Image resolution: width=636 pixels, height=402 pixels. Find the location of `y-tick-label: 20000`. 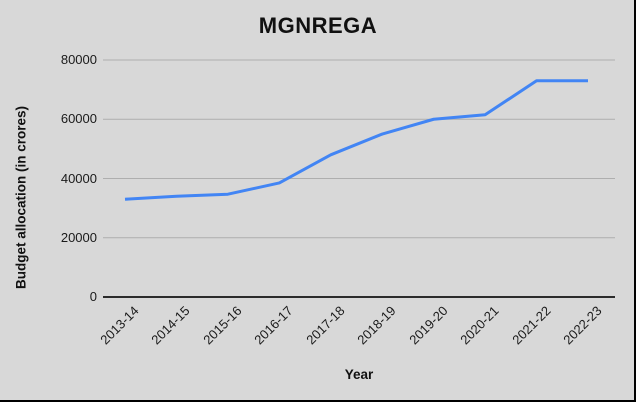

y-tick-label: 20000 is located at coordinates (78, 237).